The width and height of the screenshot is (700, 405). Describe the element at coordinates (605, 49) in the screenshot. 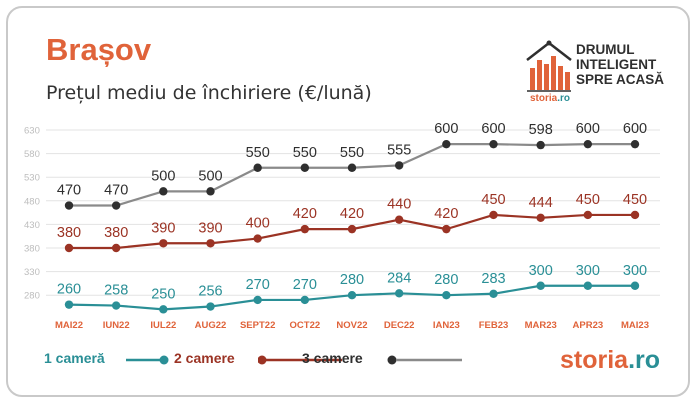

I see `slogan-line: DRUMUL` at that location.